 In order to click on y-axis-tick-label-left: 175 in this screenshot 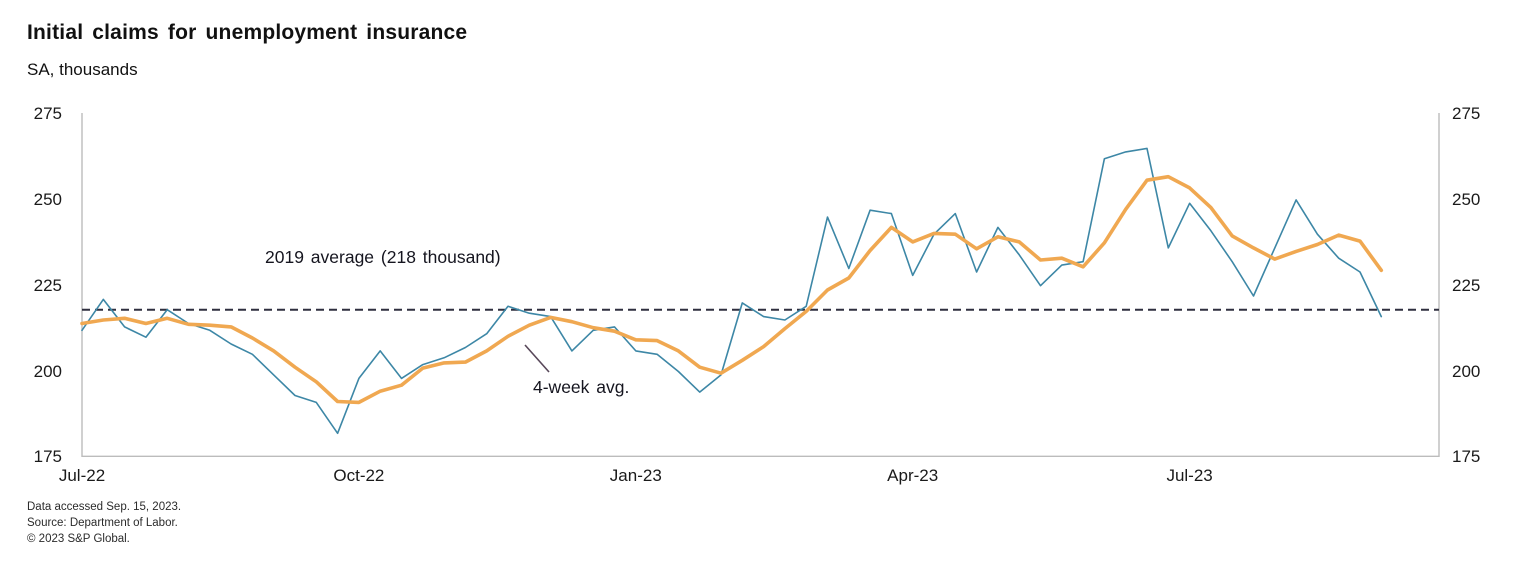, I will do `click(47, 457)`.